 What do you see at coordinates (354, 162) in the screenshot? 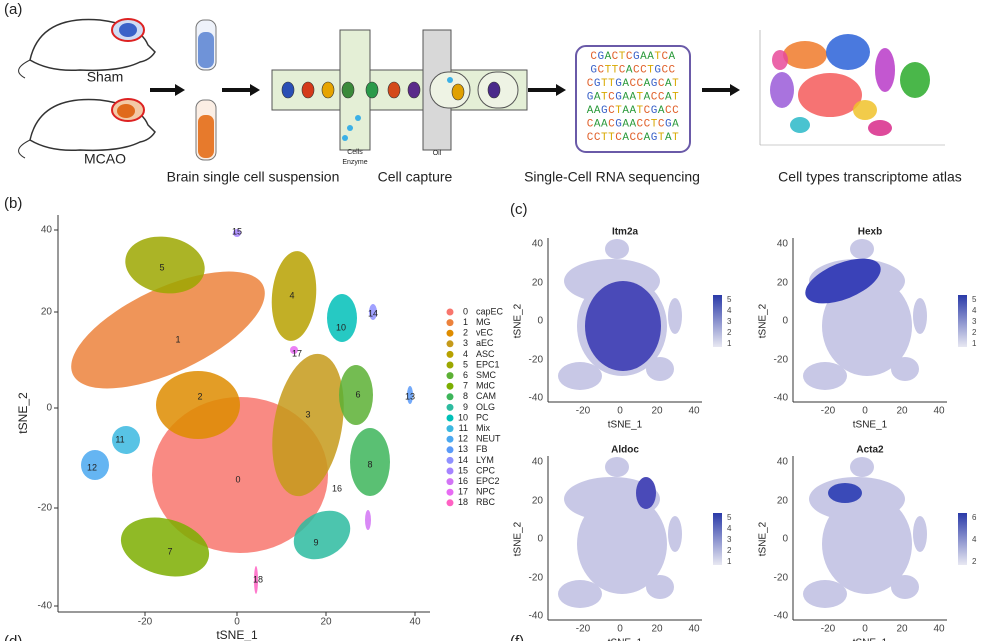
I see `capture-label: Enzyme` at bounding box center [354, 162].